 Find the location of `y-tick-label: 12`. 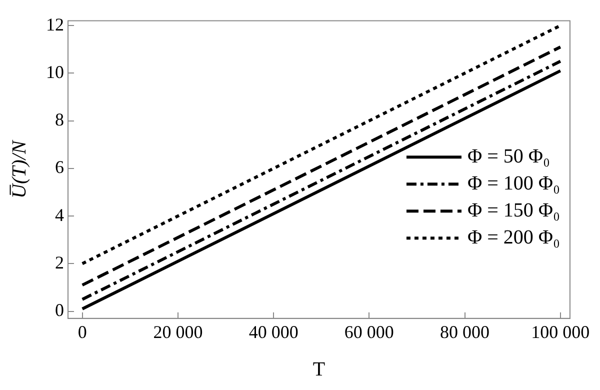

y-tick-label: 12 is located at coordinates (55, 24).